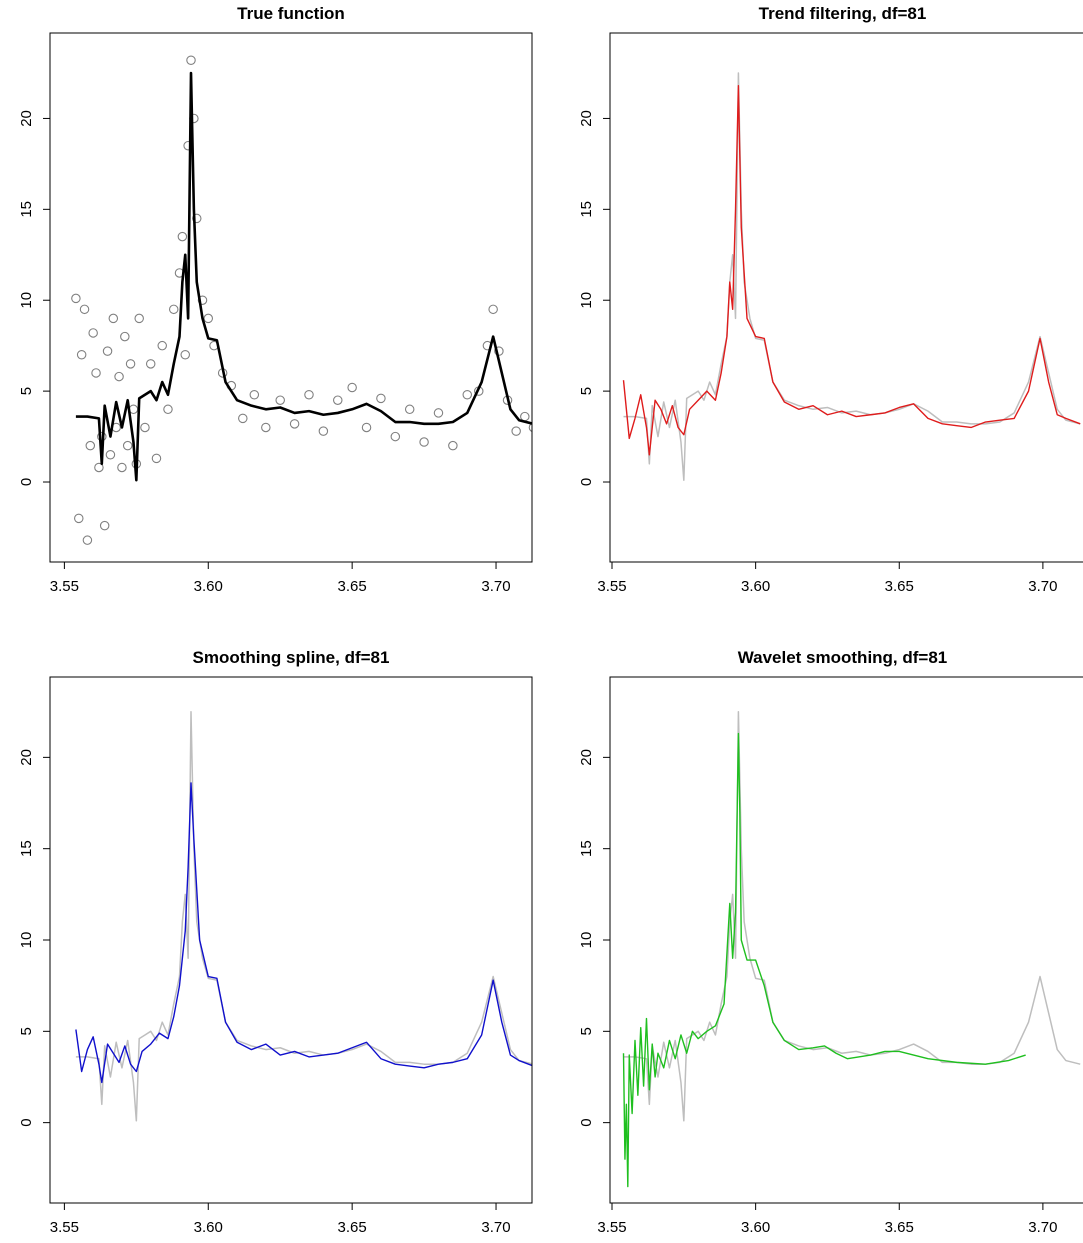  I want to click on panel-title: True function, so click(291, 13).